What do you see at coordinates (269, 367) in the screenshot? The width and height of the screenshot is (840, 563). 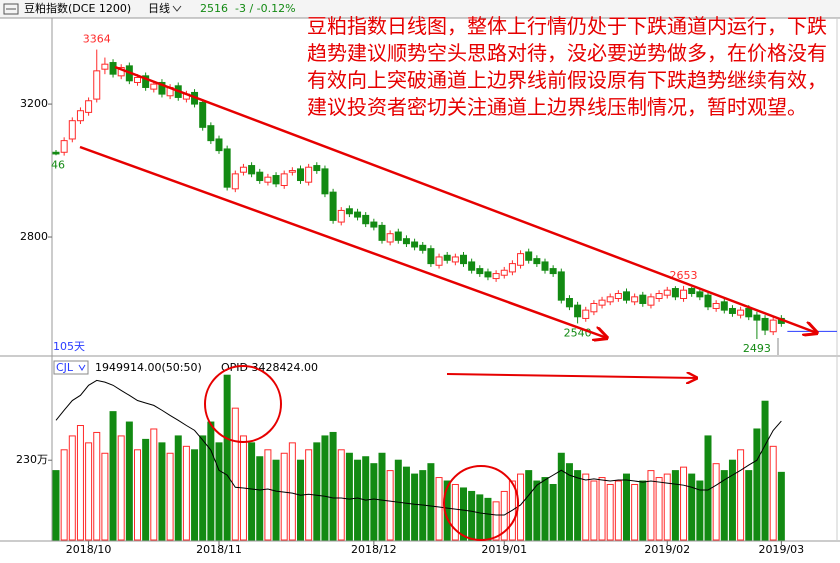 I see `oi-readout: OPID 3428424.00` at bounding box center [269, 367].